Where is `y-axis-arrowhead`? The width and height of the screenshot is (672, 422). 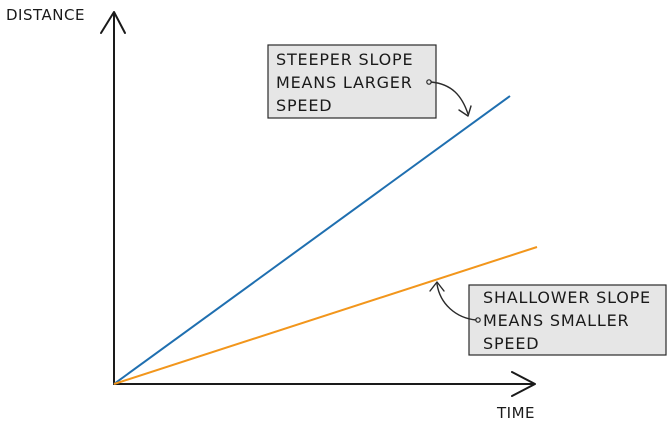 y-axis-arrowhead is located at coordinates (113, 22).